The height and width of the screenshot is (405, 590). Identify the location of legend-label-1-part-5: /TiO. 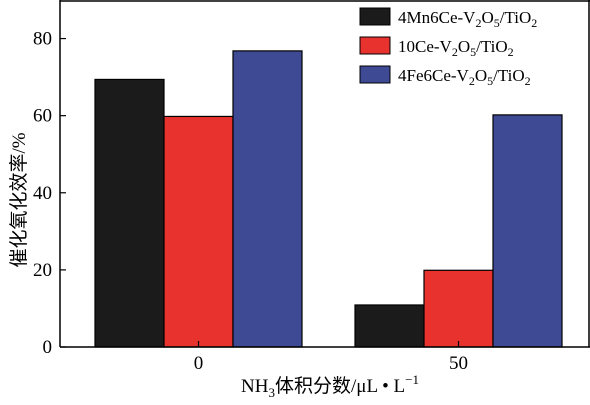
(516, 17).